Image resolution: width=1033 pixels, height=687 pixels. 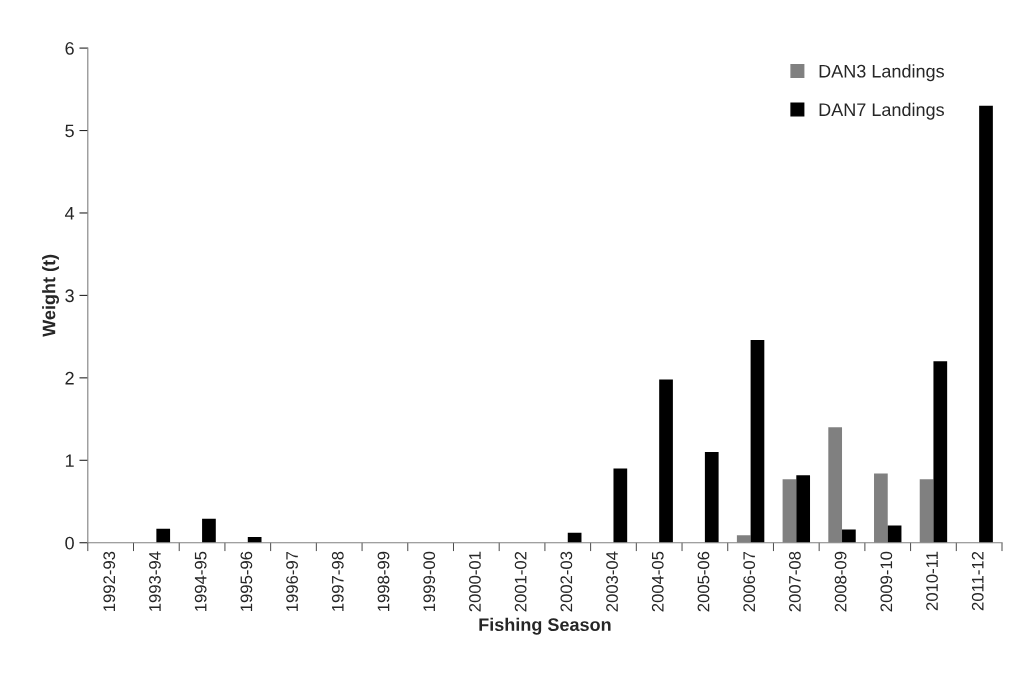 I want to click on y-tick-label: 2, so click(x=69, y=378).